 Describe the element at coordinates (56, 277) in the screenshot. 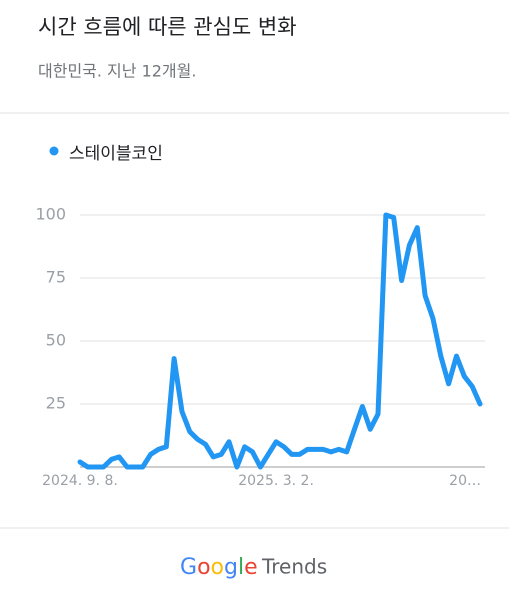

I see `y-tick-label: 75` at that location.